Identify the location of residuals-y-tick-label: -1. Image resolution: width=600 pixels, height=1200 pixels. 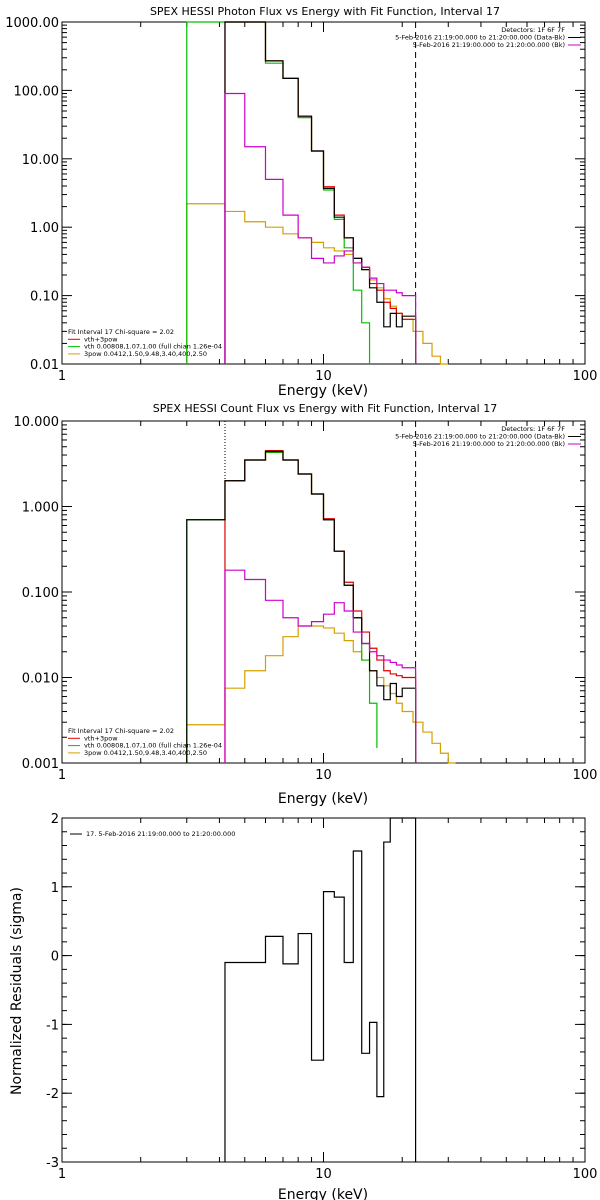
(52, 1025).